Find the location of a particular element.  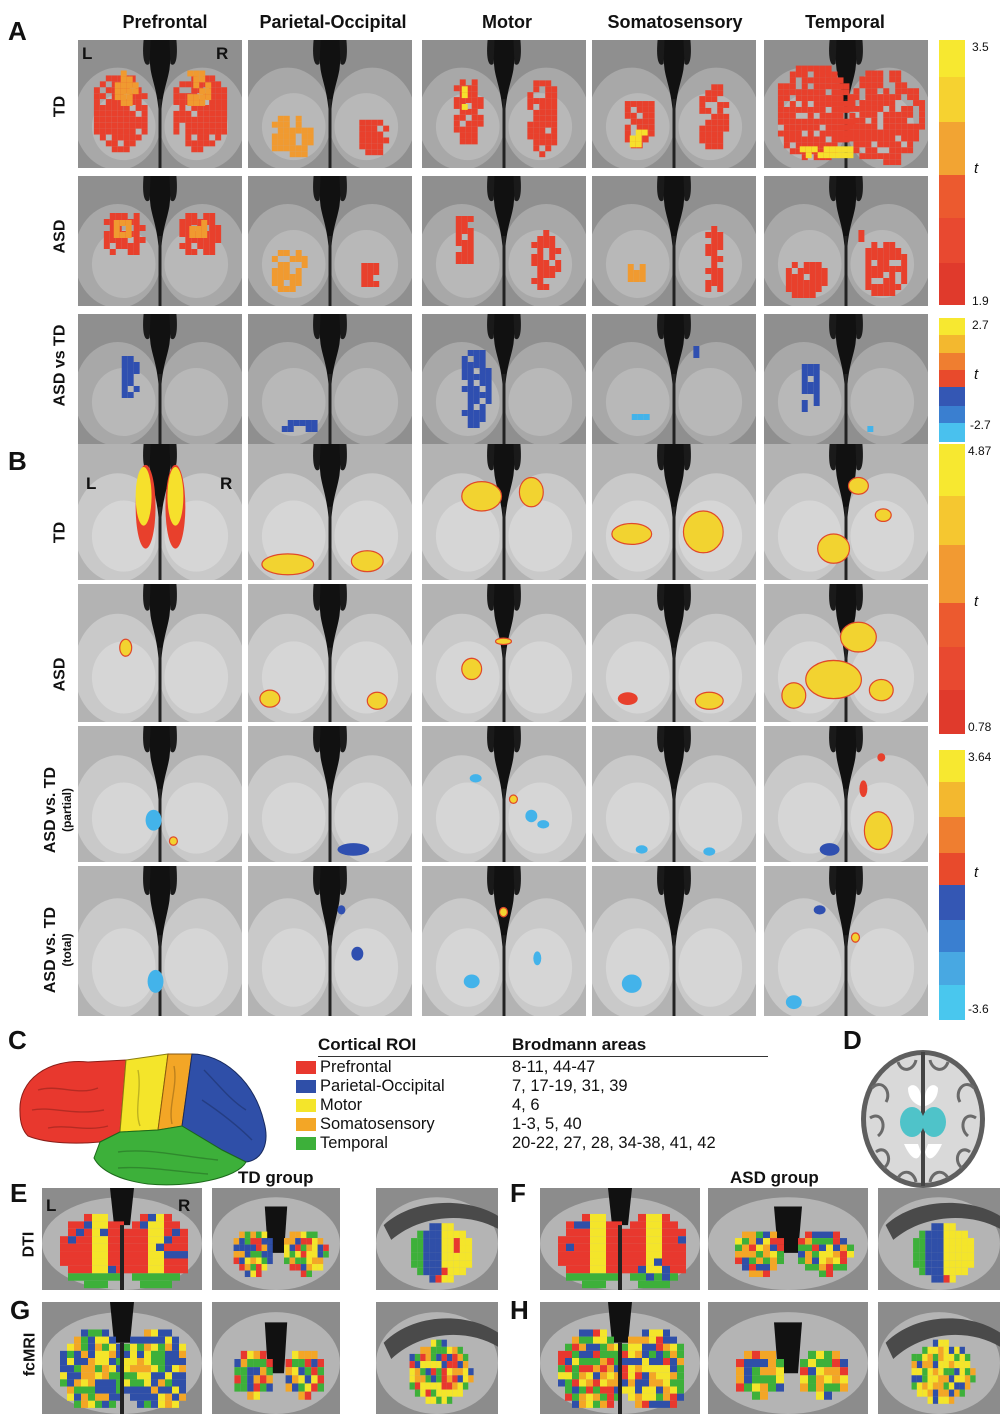

roi-row: Somatosensory 1-3, 5, 40 is located at coordinates (536, 1124).